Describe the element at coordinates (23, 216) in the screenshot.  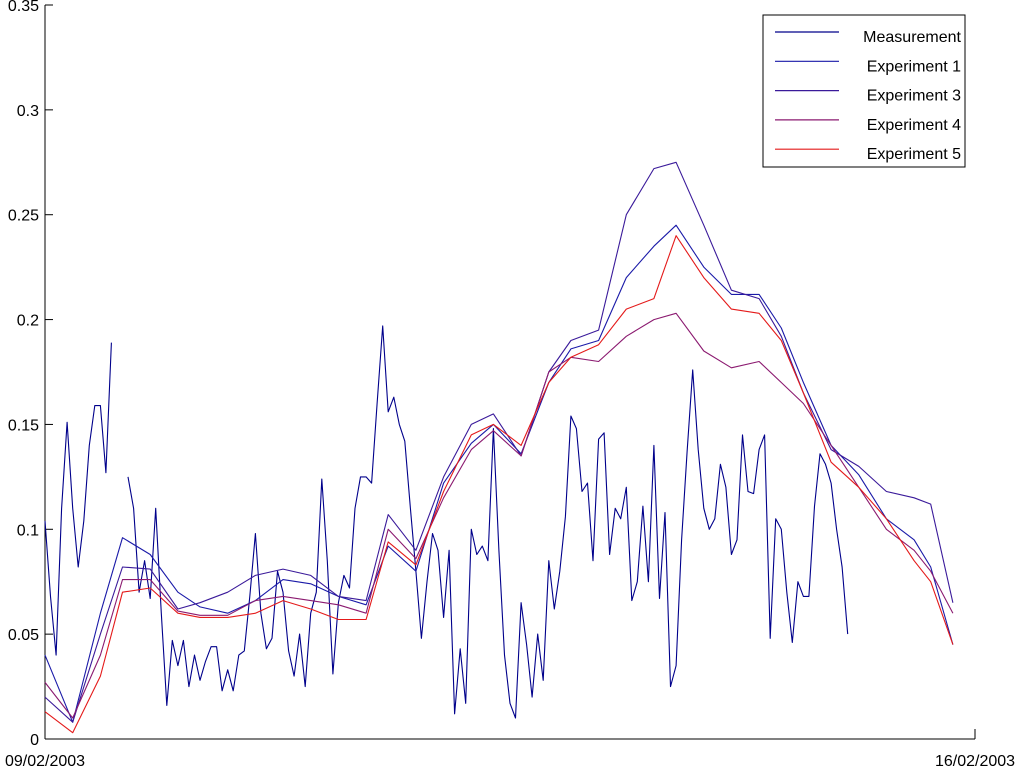
I see `y-tick-label: 0.25` at that location.